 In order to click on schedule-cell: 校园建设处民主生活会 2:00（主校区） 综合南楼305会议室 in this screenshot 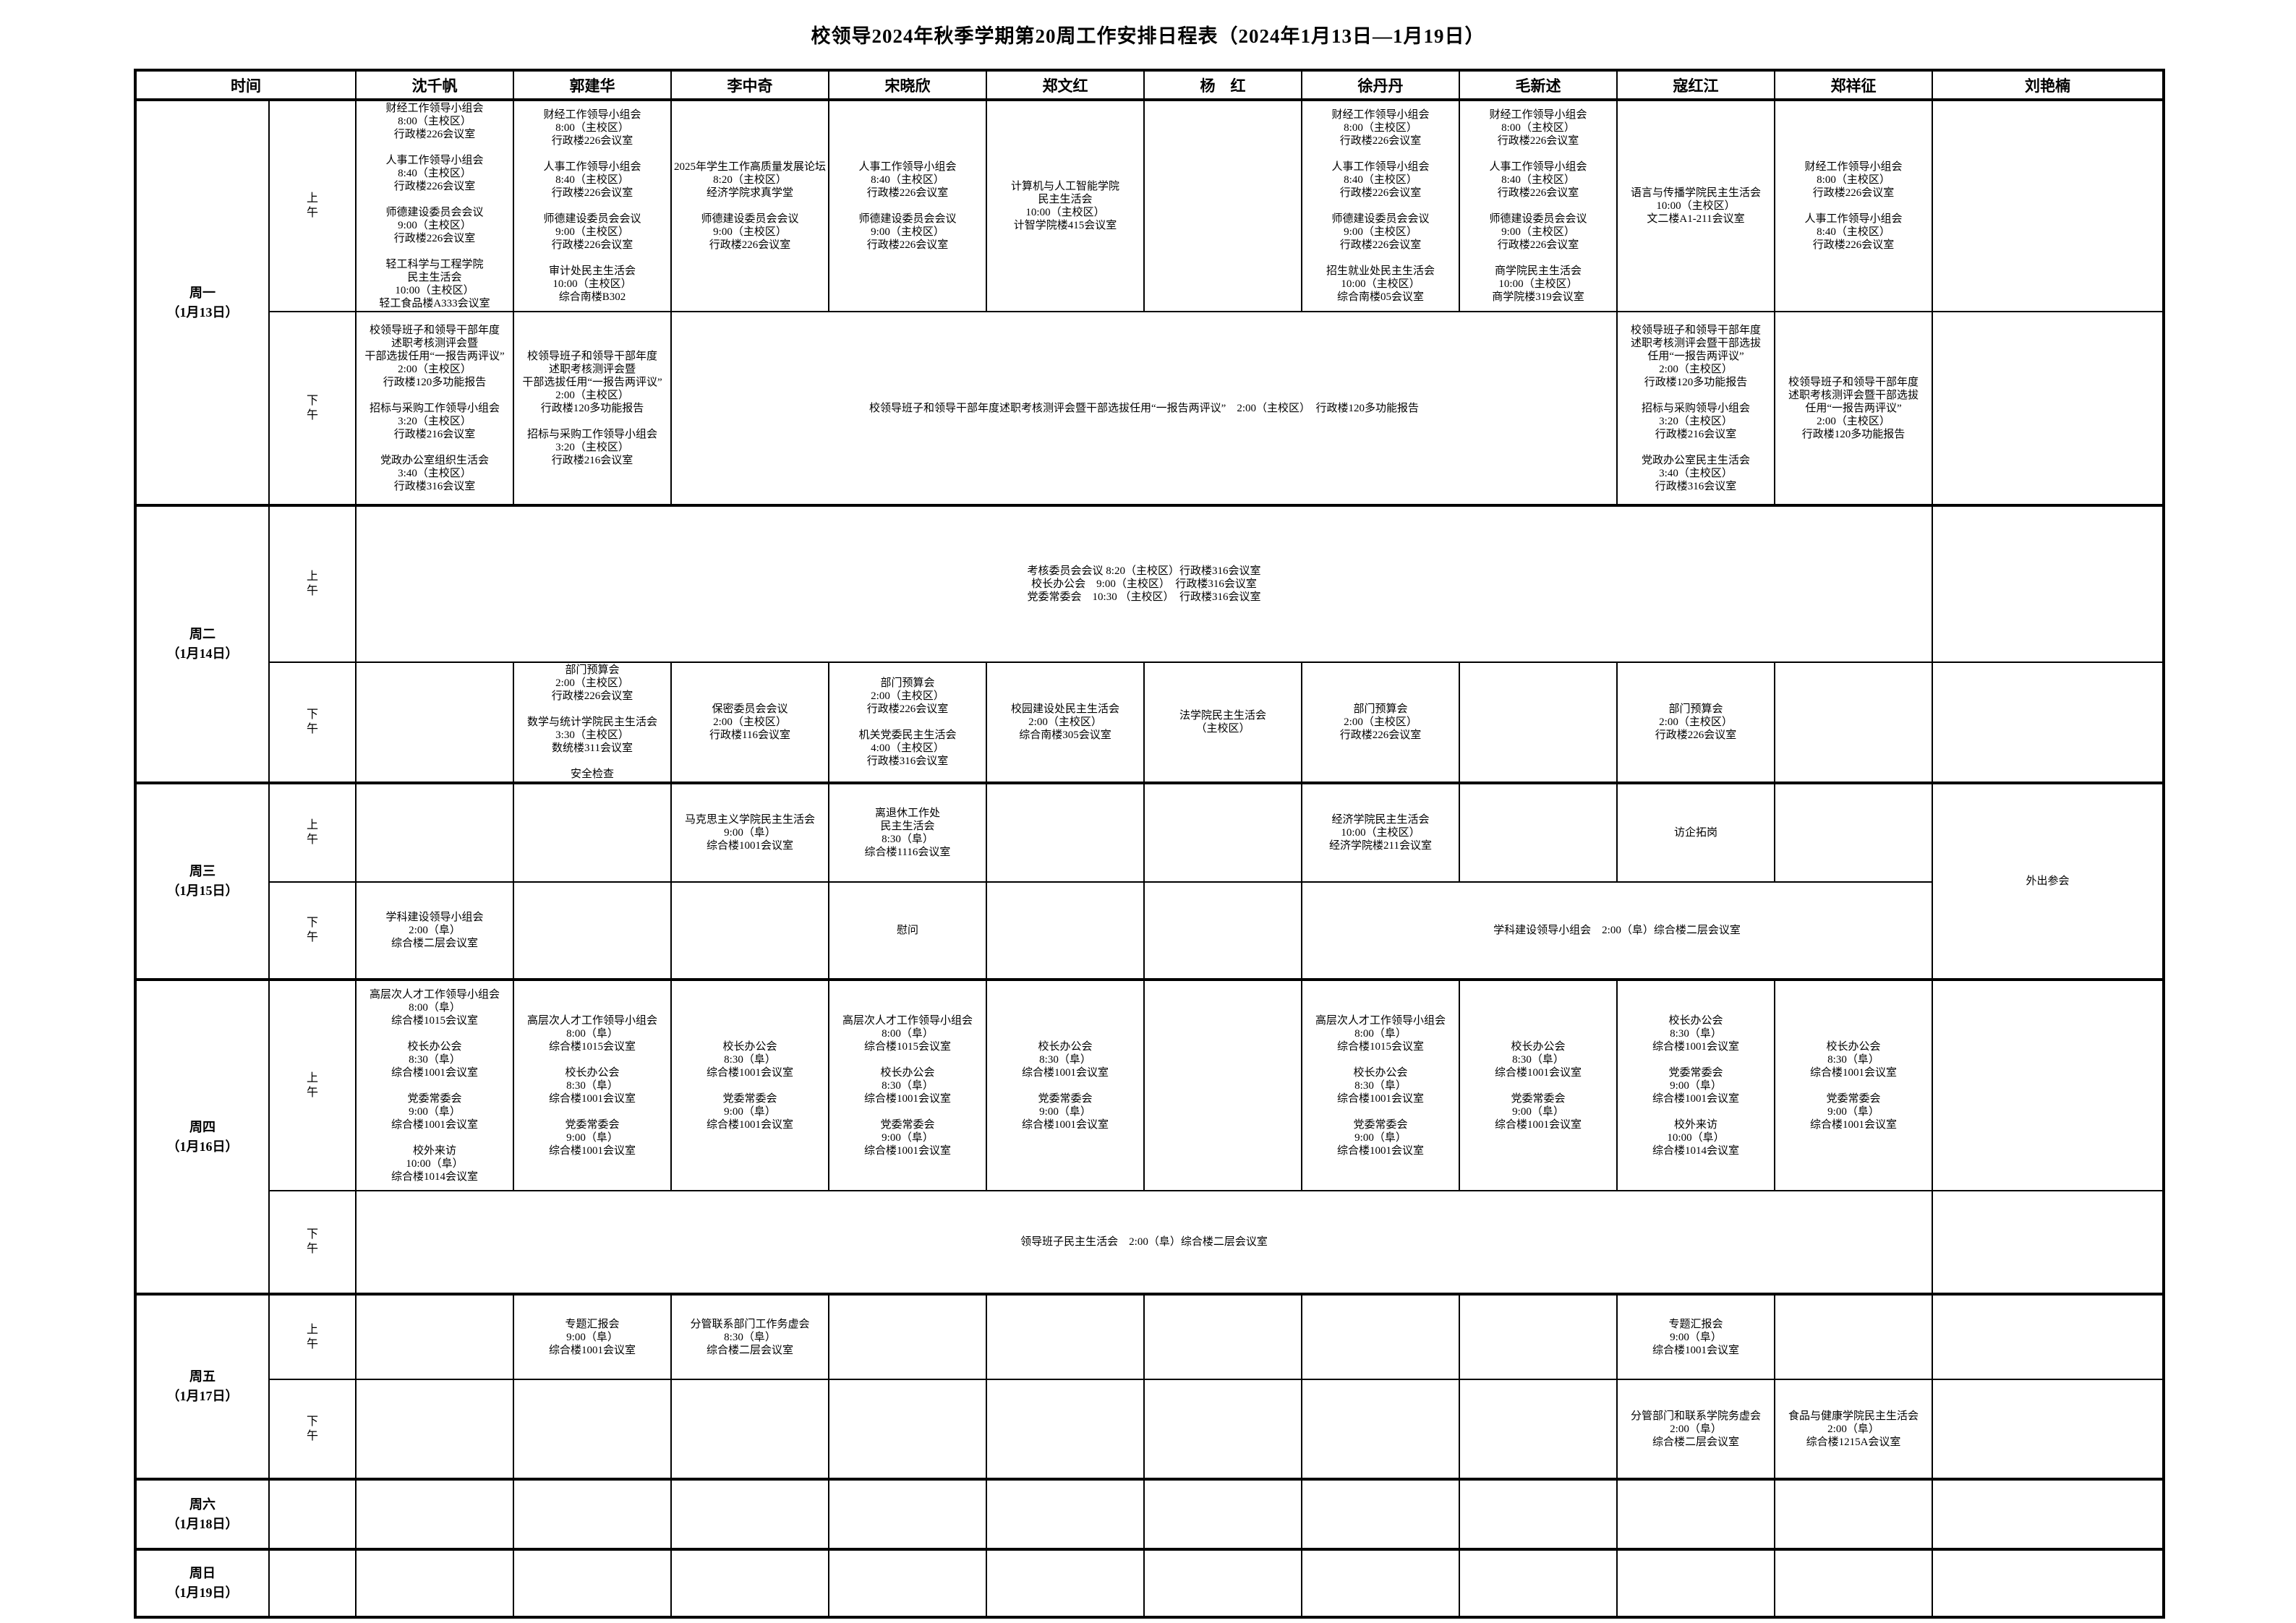, I will do `click(1065, 722)`.